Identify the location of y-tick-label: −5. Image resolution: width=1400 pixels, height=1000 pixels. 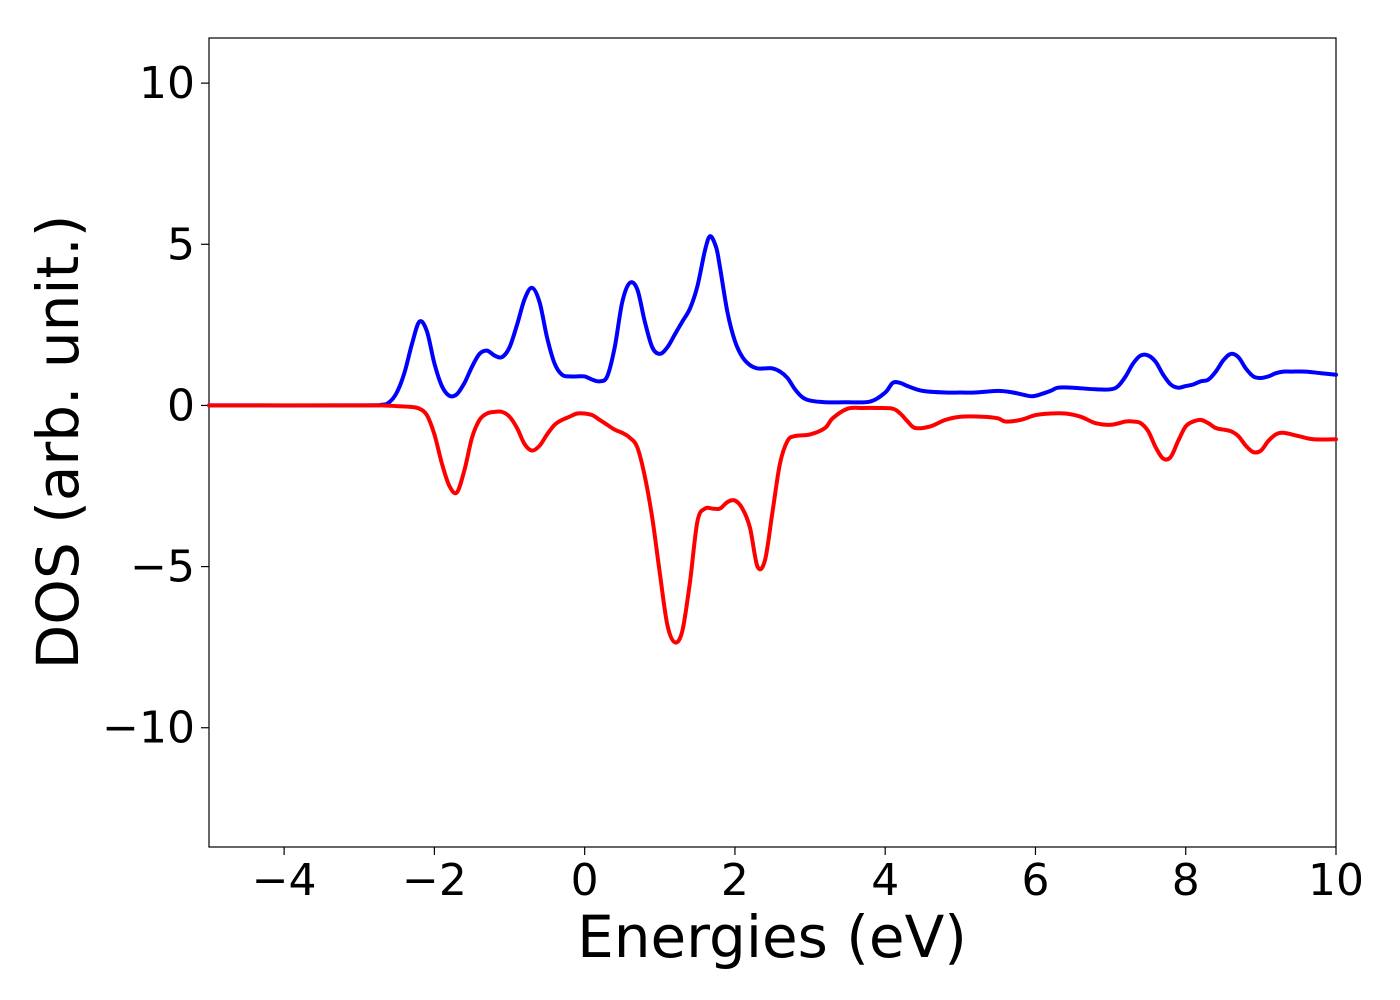
(162, 567).